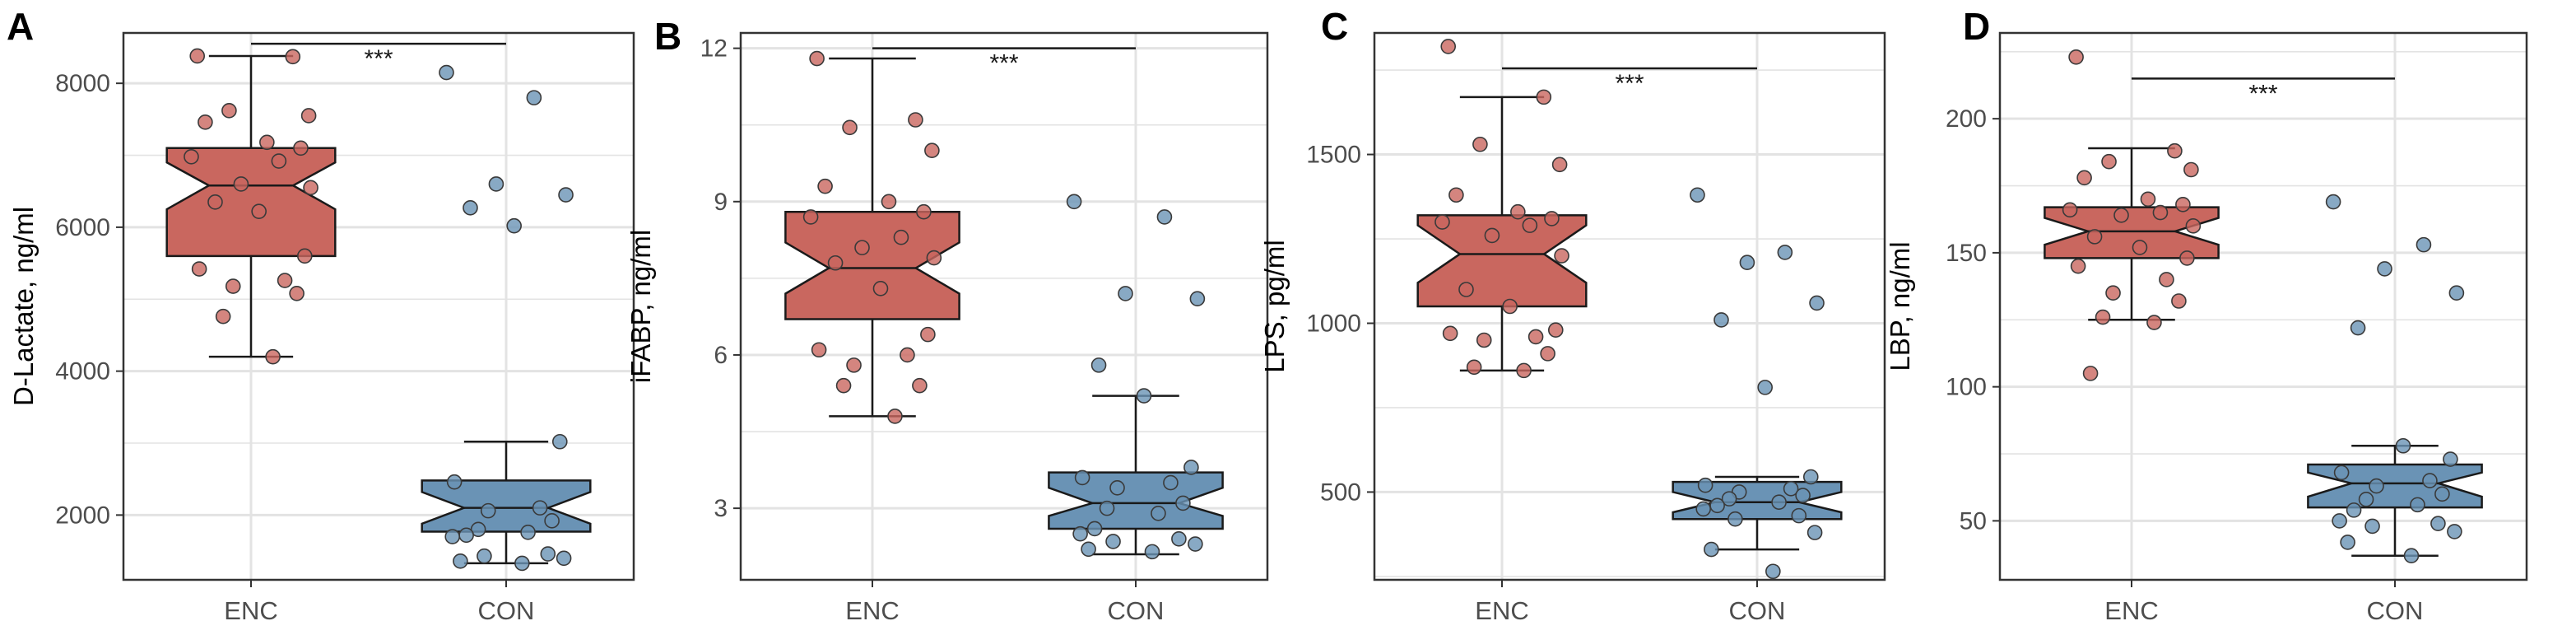  I want to click on y-tick-label: 4000, so click(82, 371).